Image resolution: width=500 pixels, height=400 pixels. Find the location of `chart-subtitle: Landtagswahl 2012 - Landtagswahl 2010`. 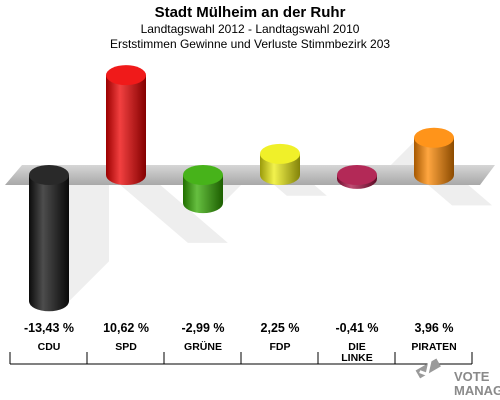

chart-subtitle: Landtagswahl 2012 - Landtagswahl 2010 is located at coordinates (250, 29).